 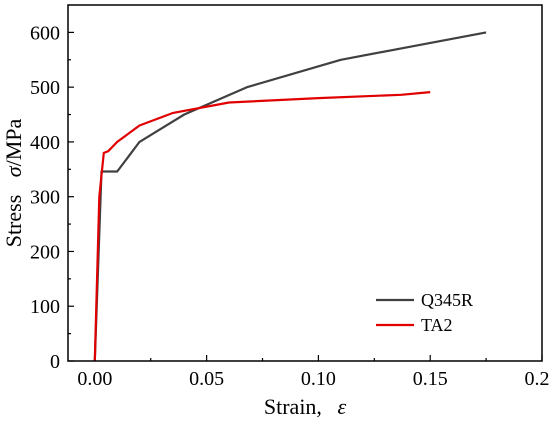 I want to click on x-tick-label: 0.20, so click(x=537, y=379).